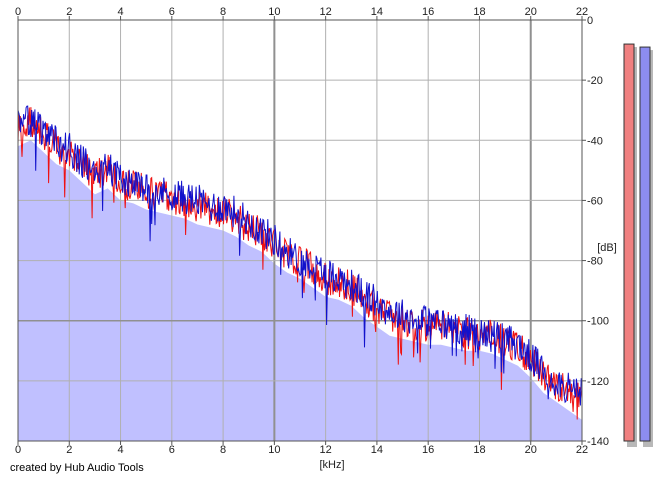 Image resolution: width=664 pixels, height=481 pixels. Describe the element at coordinates (274, 450) in the screenshot. I see `x-tick-label-bottom-10: 10` at that location.